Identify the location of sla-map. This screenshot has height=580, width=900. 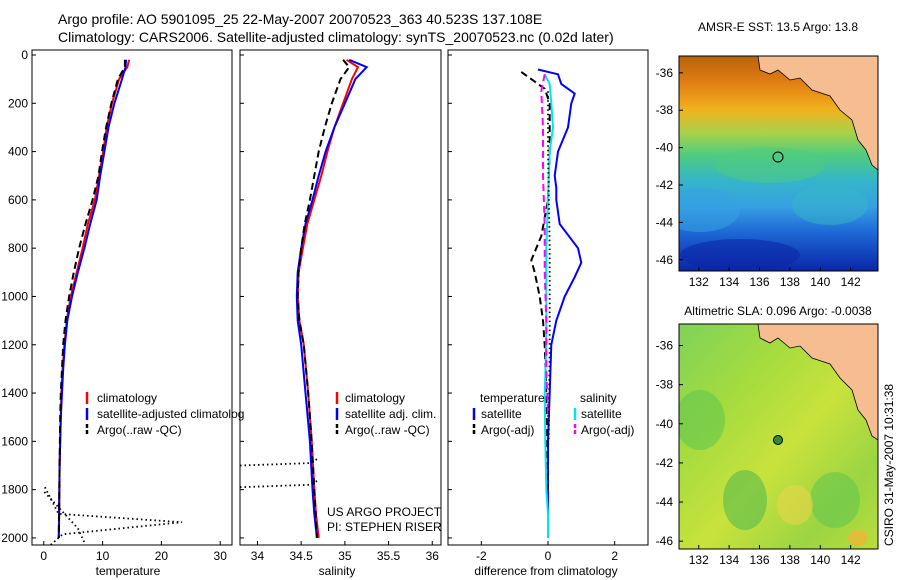
(778, 436).